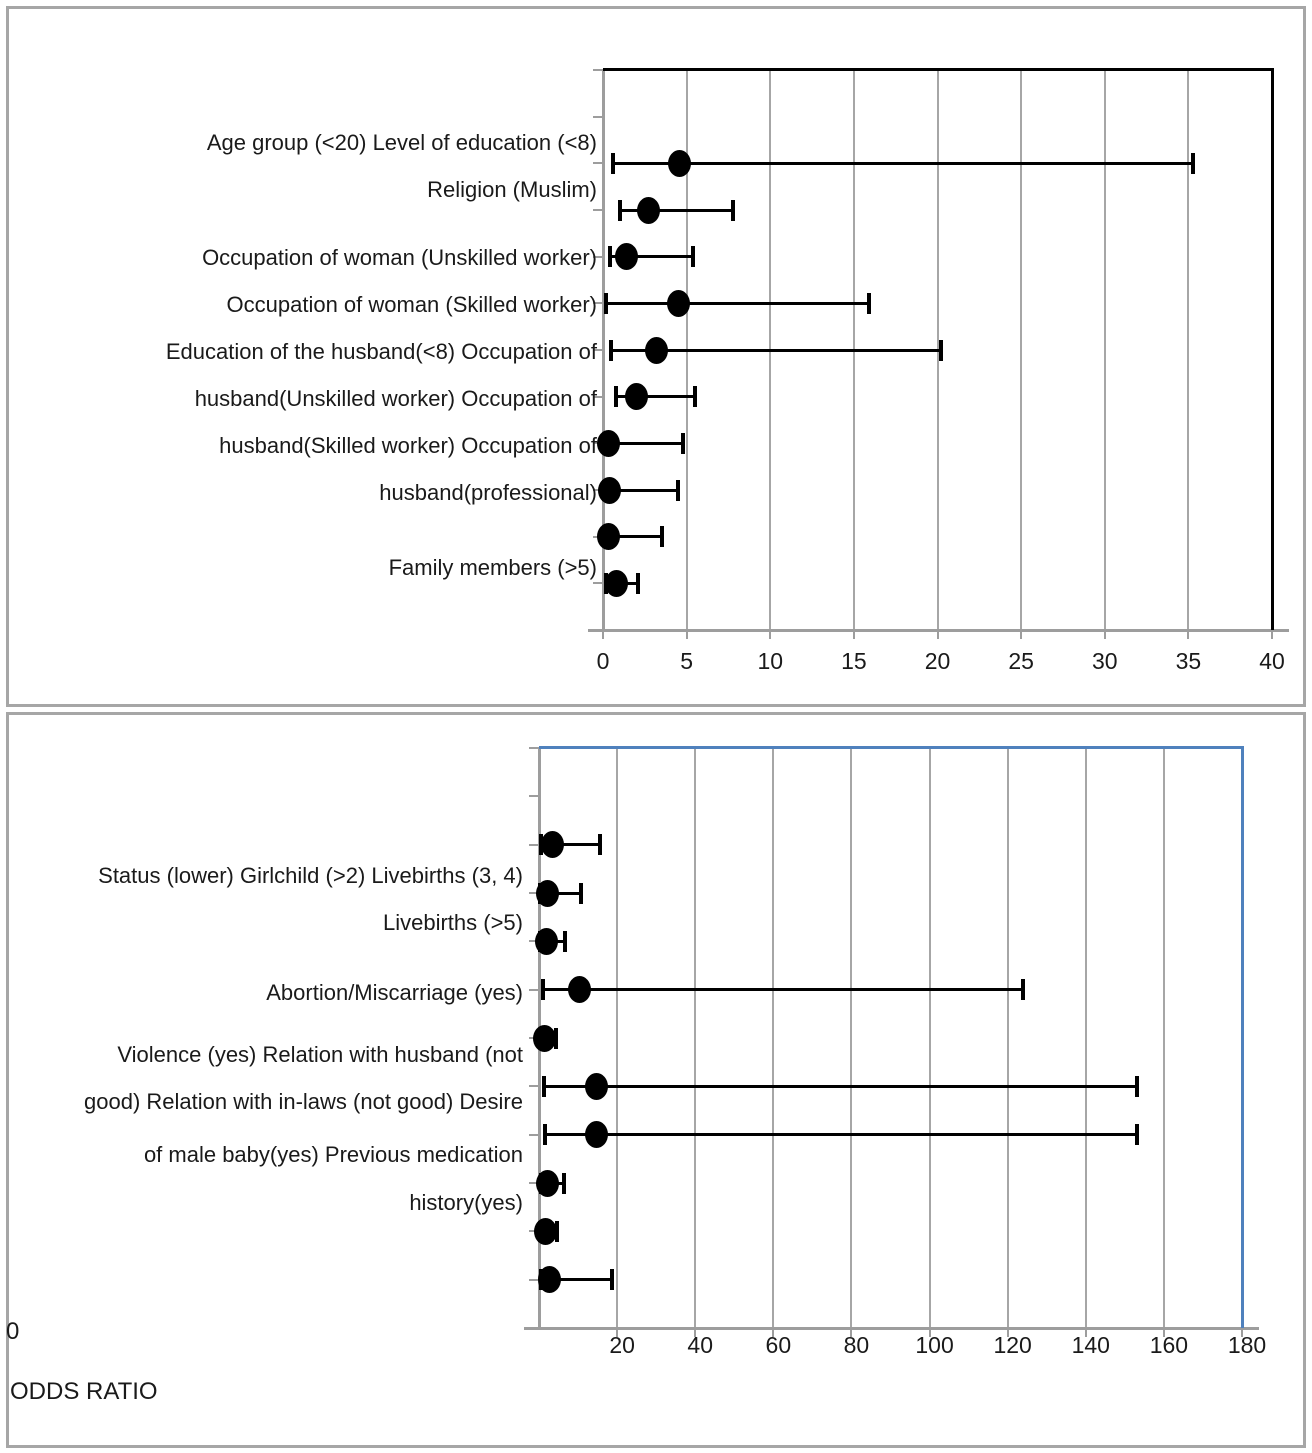 The image size is (1312, 1453). What do you see at coordinates (84, 1391) in the screenshot?
I see `x-axis-title: ODDS RATIO` at bounding box center [84, 1391].